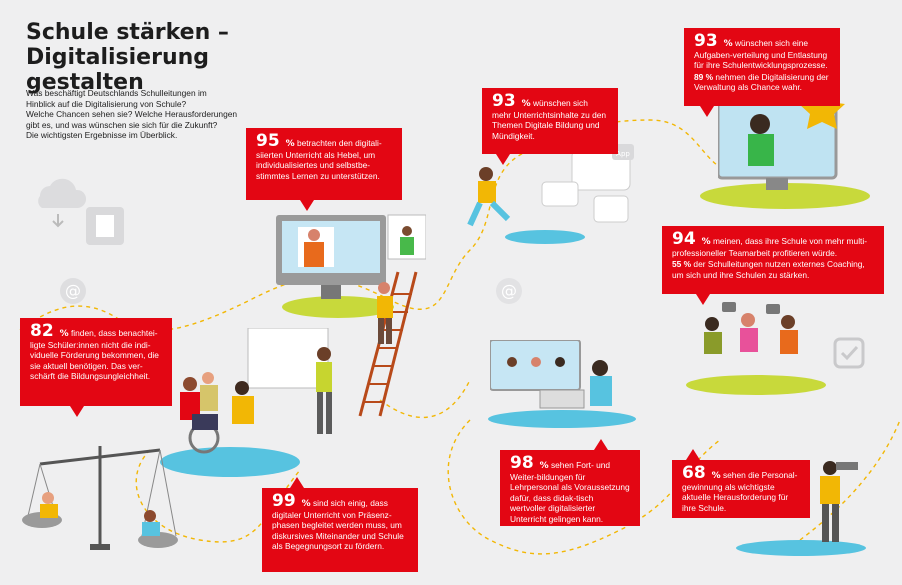 This screenshot has height=585, width=902. What do you see at coordinates (77, 411) in the screenshot?
I see `fact-82-pointer` at bounding box center [77, 411].